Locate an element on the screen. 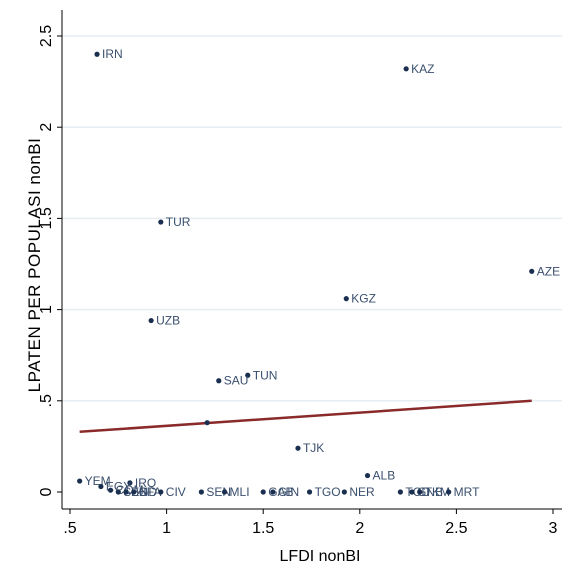 This screenshot has height=579, width=568. point-label: KGZ is located at coordinates (363, 299).